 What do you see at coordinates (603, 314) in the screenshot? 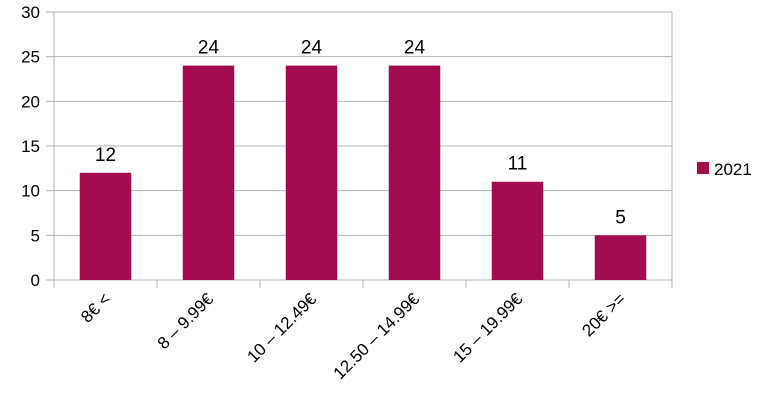
I see `x-tick-label: 20€ >=` at bounding box center [603, 314].